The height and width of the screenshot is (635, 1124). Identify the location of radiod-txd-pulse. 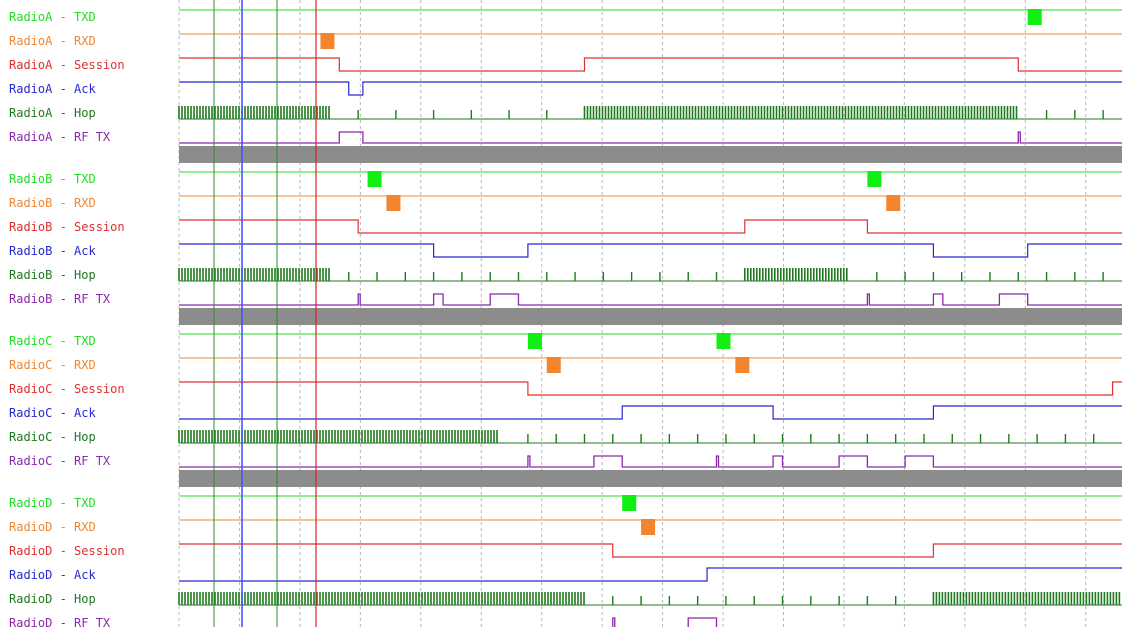
(629, 503).